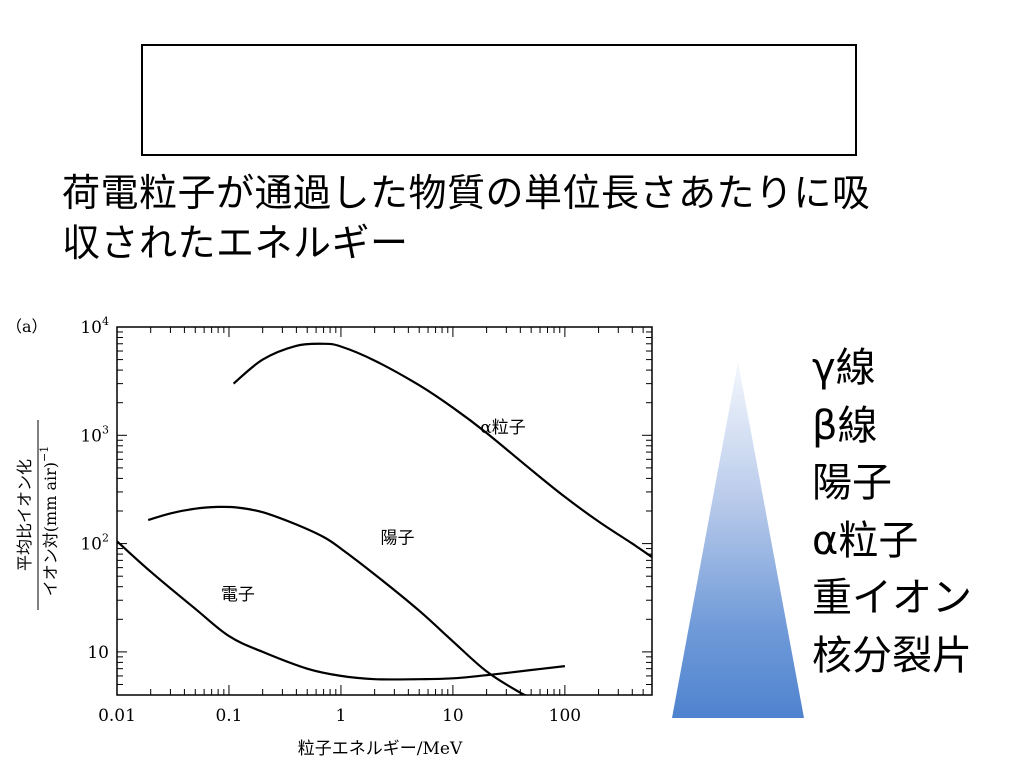  What do you see at coordinates (27, 326) in the screenshot?
I see `panel-label: （a）` at bounding box center [27, 326].